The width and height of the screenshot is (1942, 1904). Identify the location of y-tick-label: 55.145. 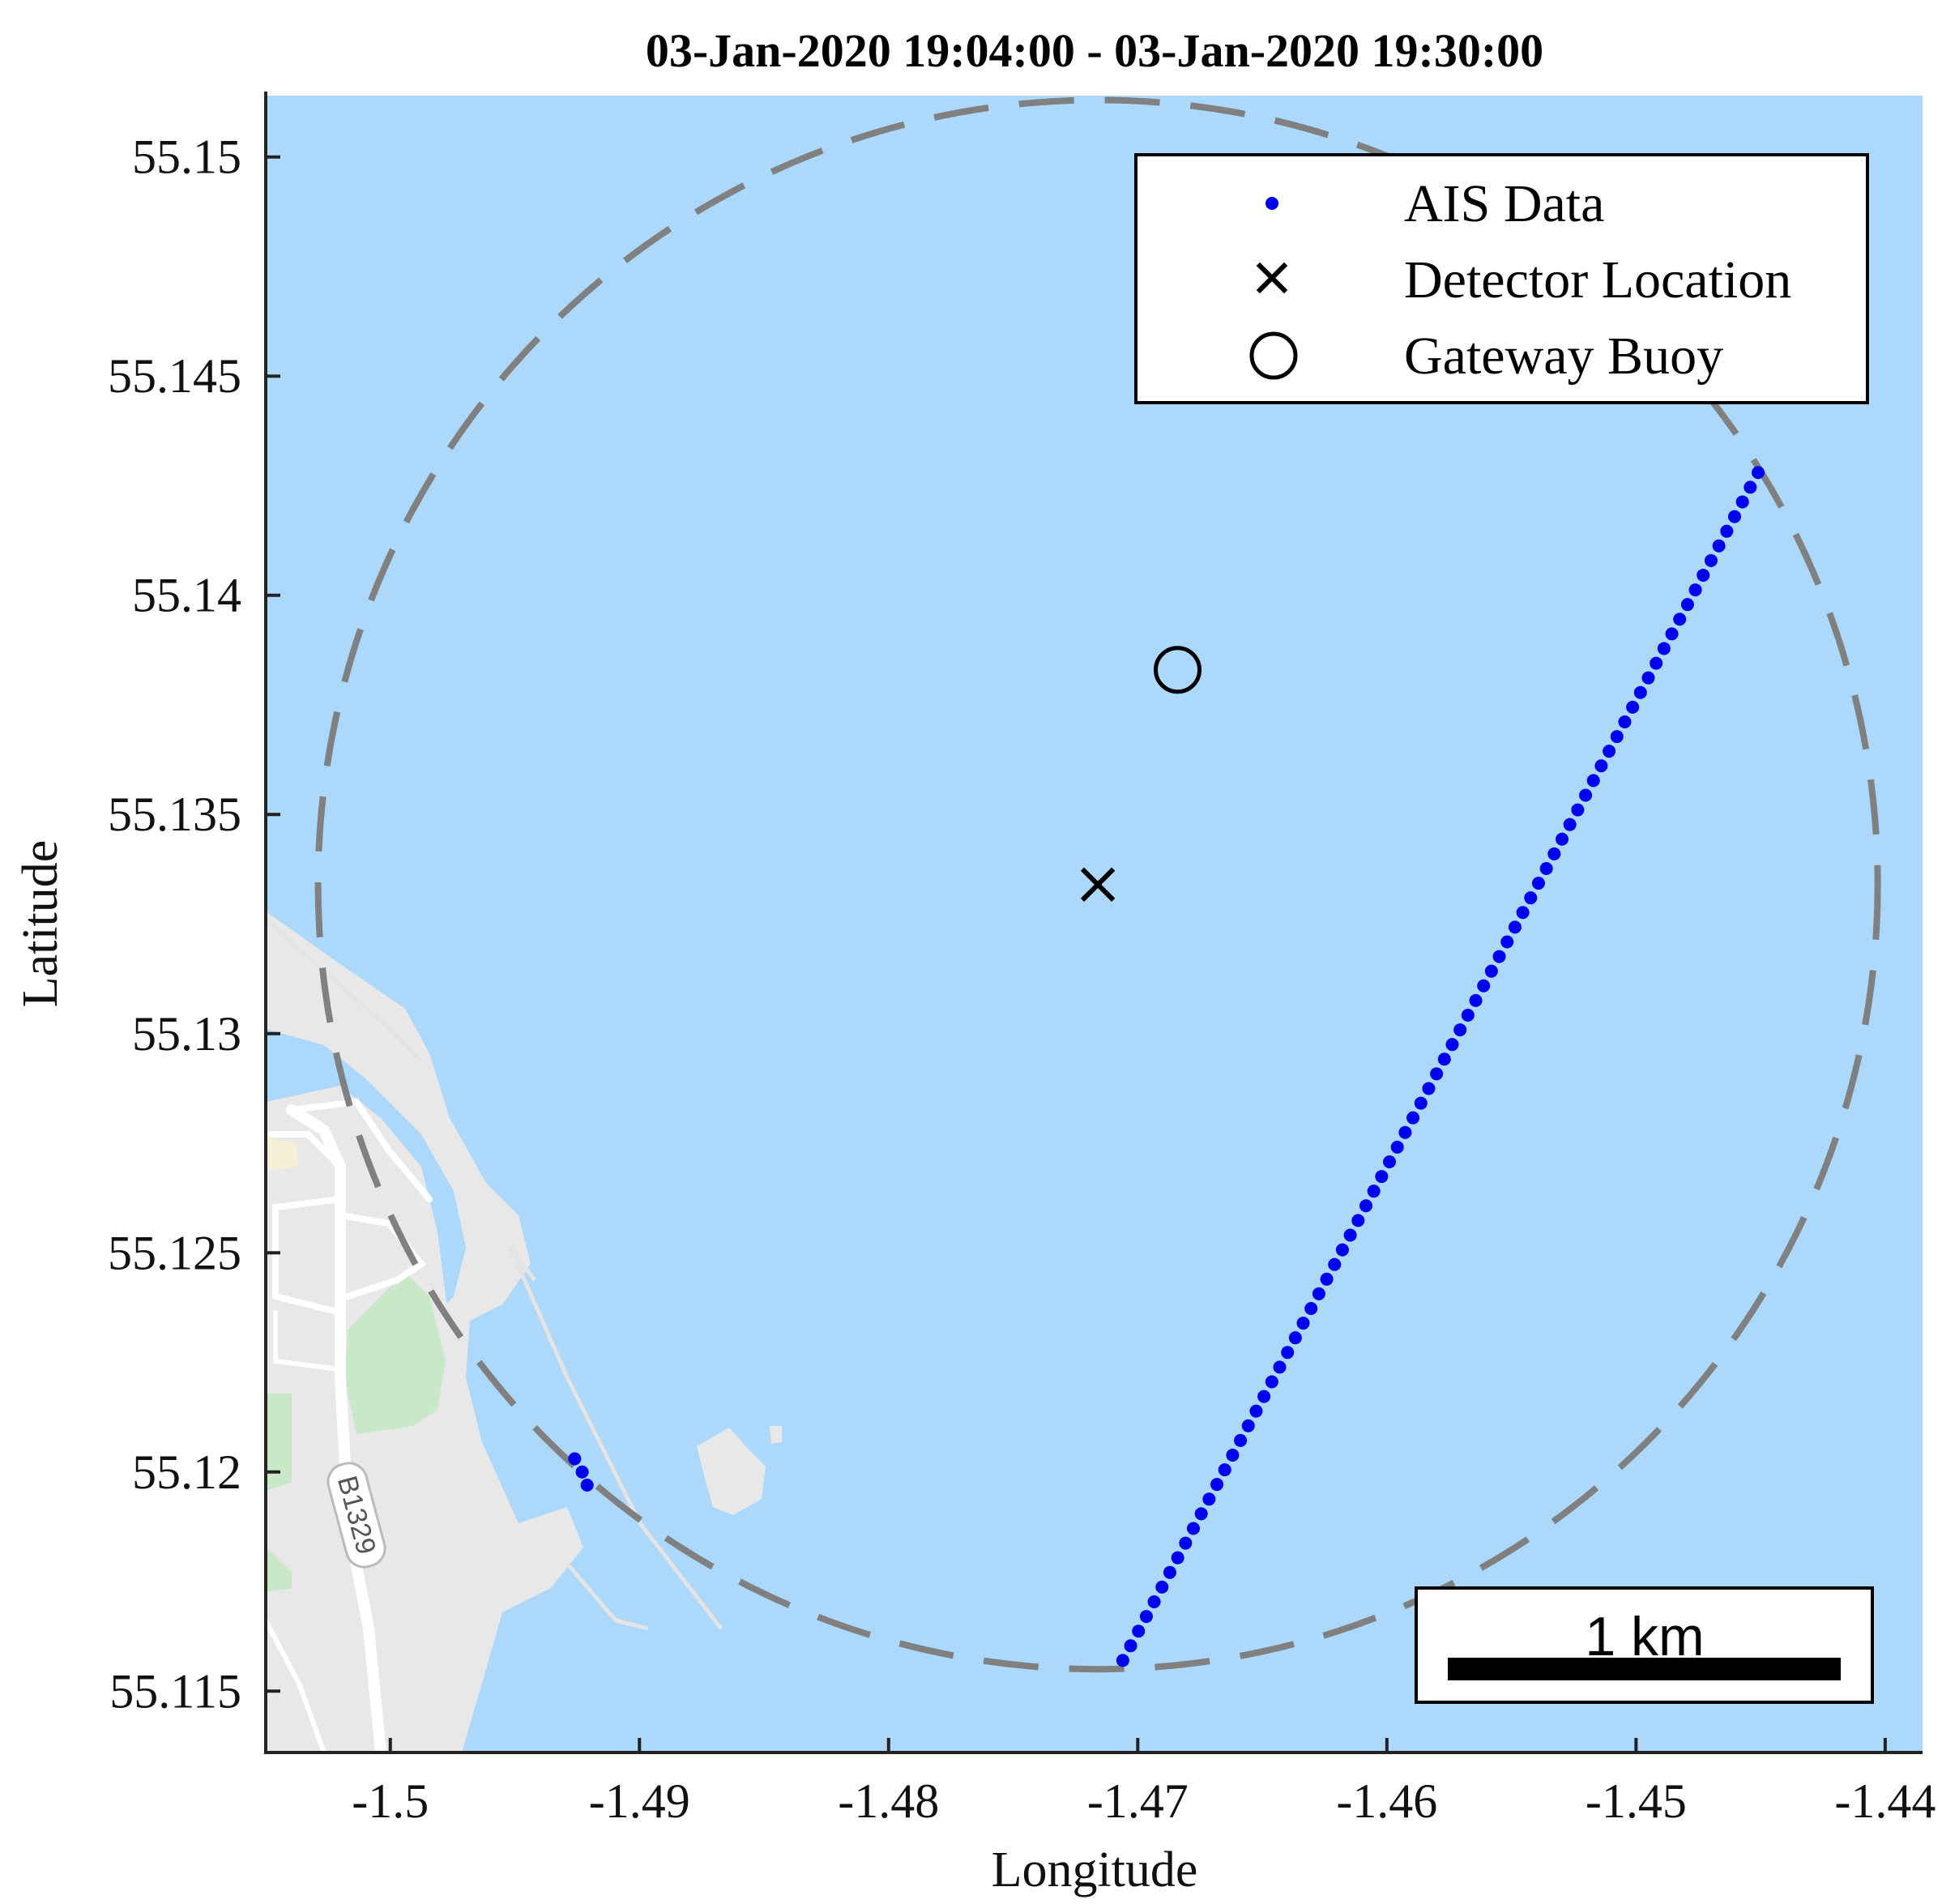
(175, 376).